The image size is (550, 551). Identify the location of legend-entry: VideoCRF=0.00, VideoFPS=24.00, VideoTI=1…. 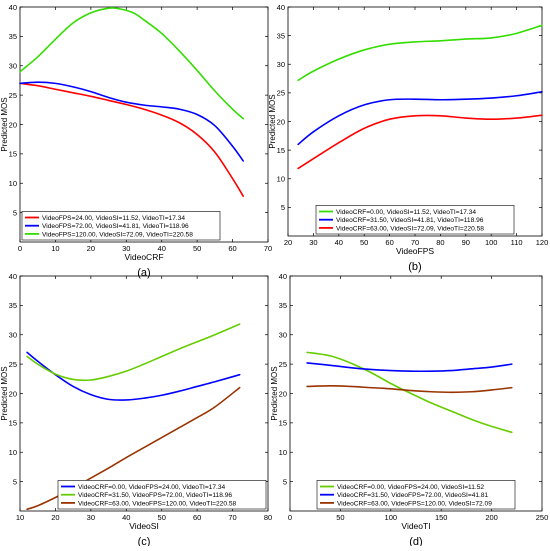
(152, 487).